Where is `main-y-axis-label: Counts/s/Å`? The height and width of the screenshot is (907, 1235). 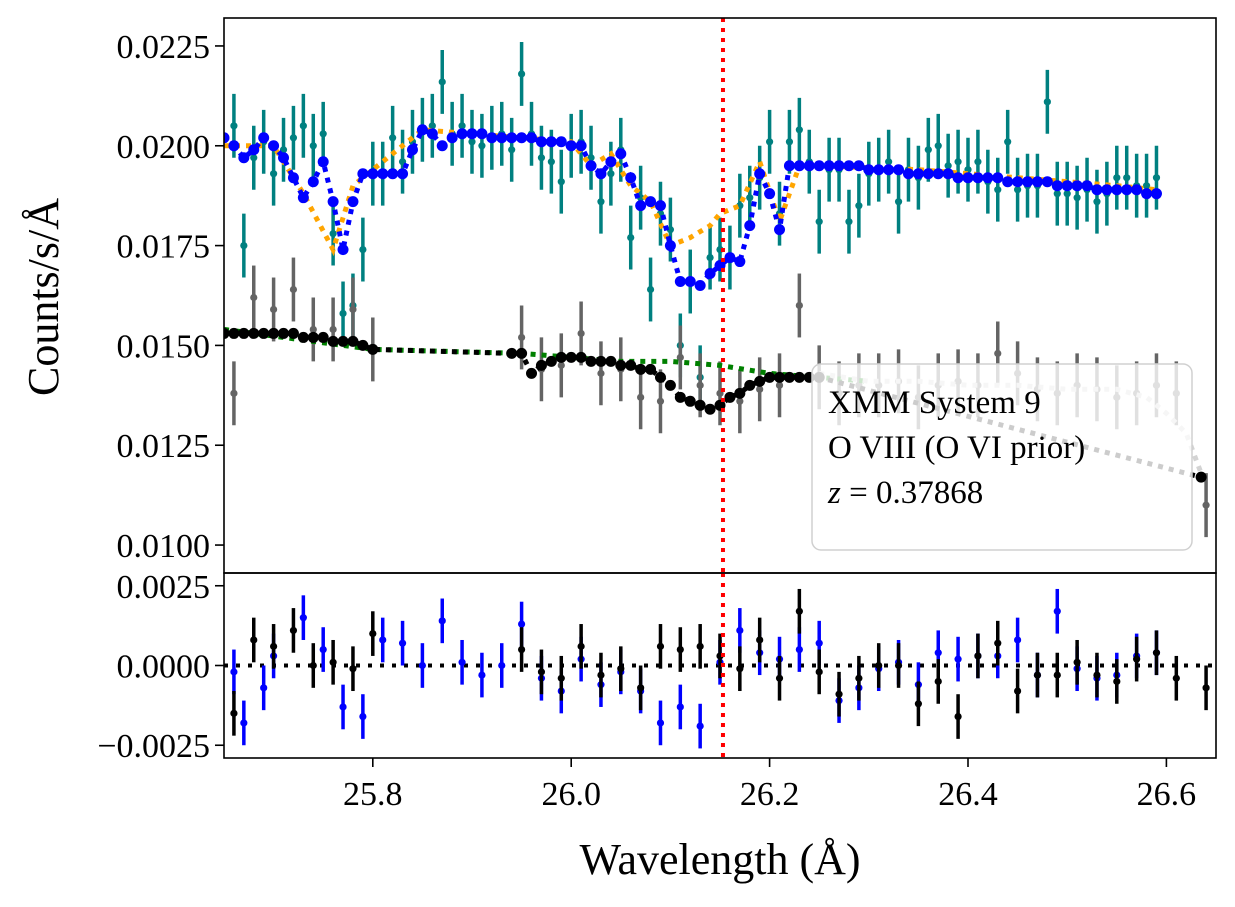
main-y-axis-label: Counts/s/Å is located at coordinates (43, 297).